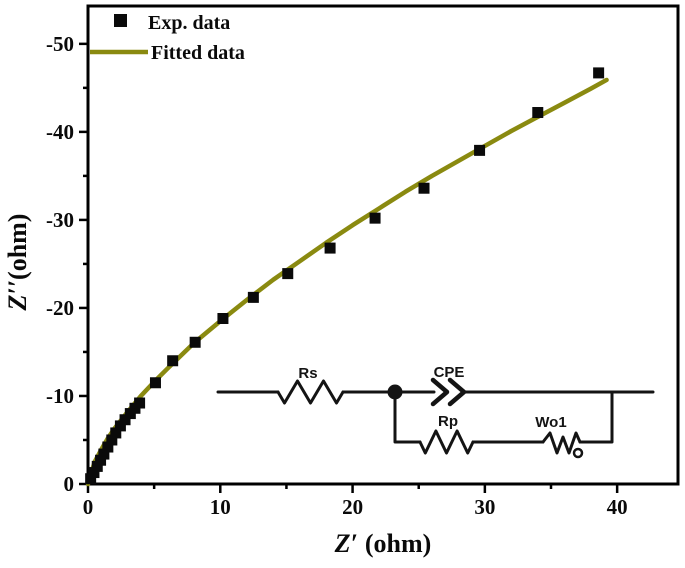  I want to click on circuit-label-wo1: Wo1, so click(550, 422).